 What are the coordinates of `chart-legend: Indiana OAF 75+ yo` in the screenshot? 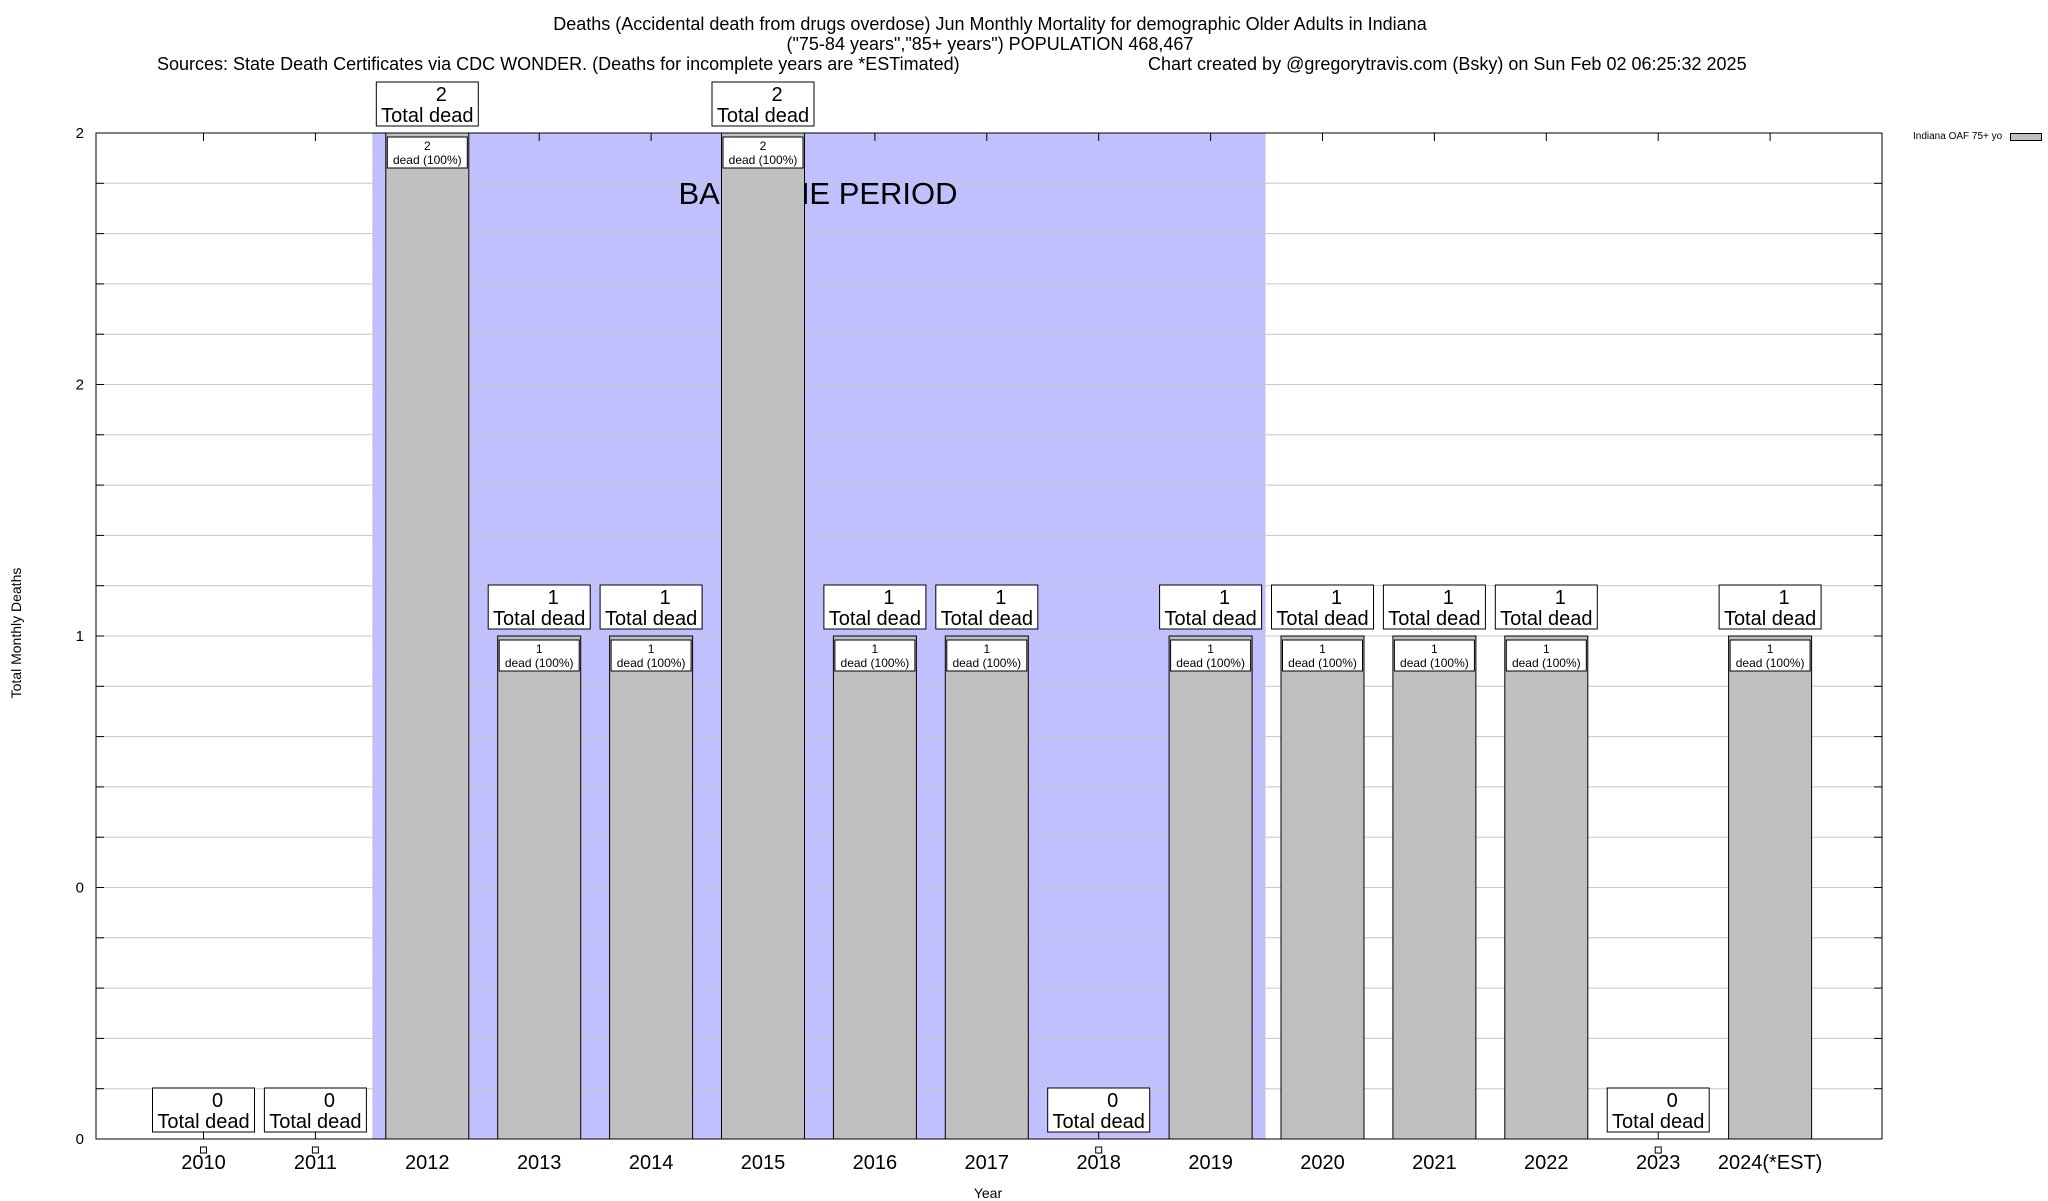 It's located at (1978, 136).